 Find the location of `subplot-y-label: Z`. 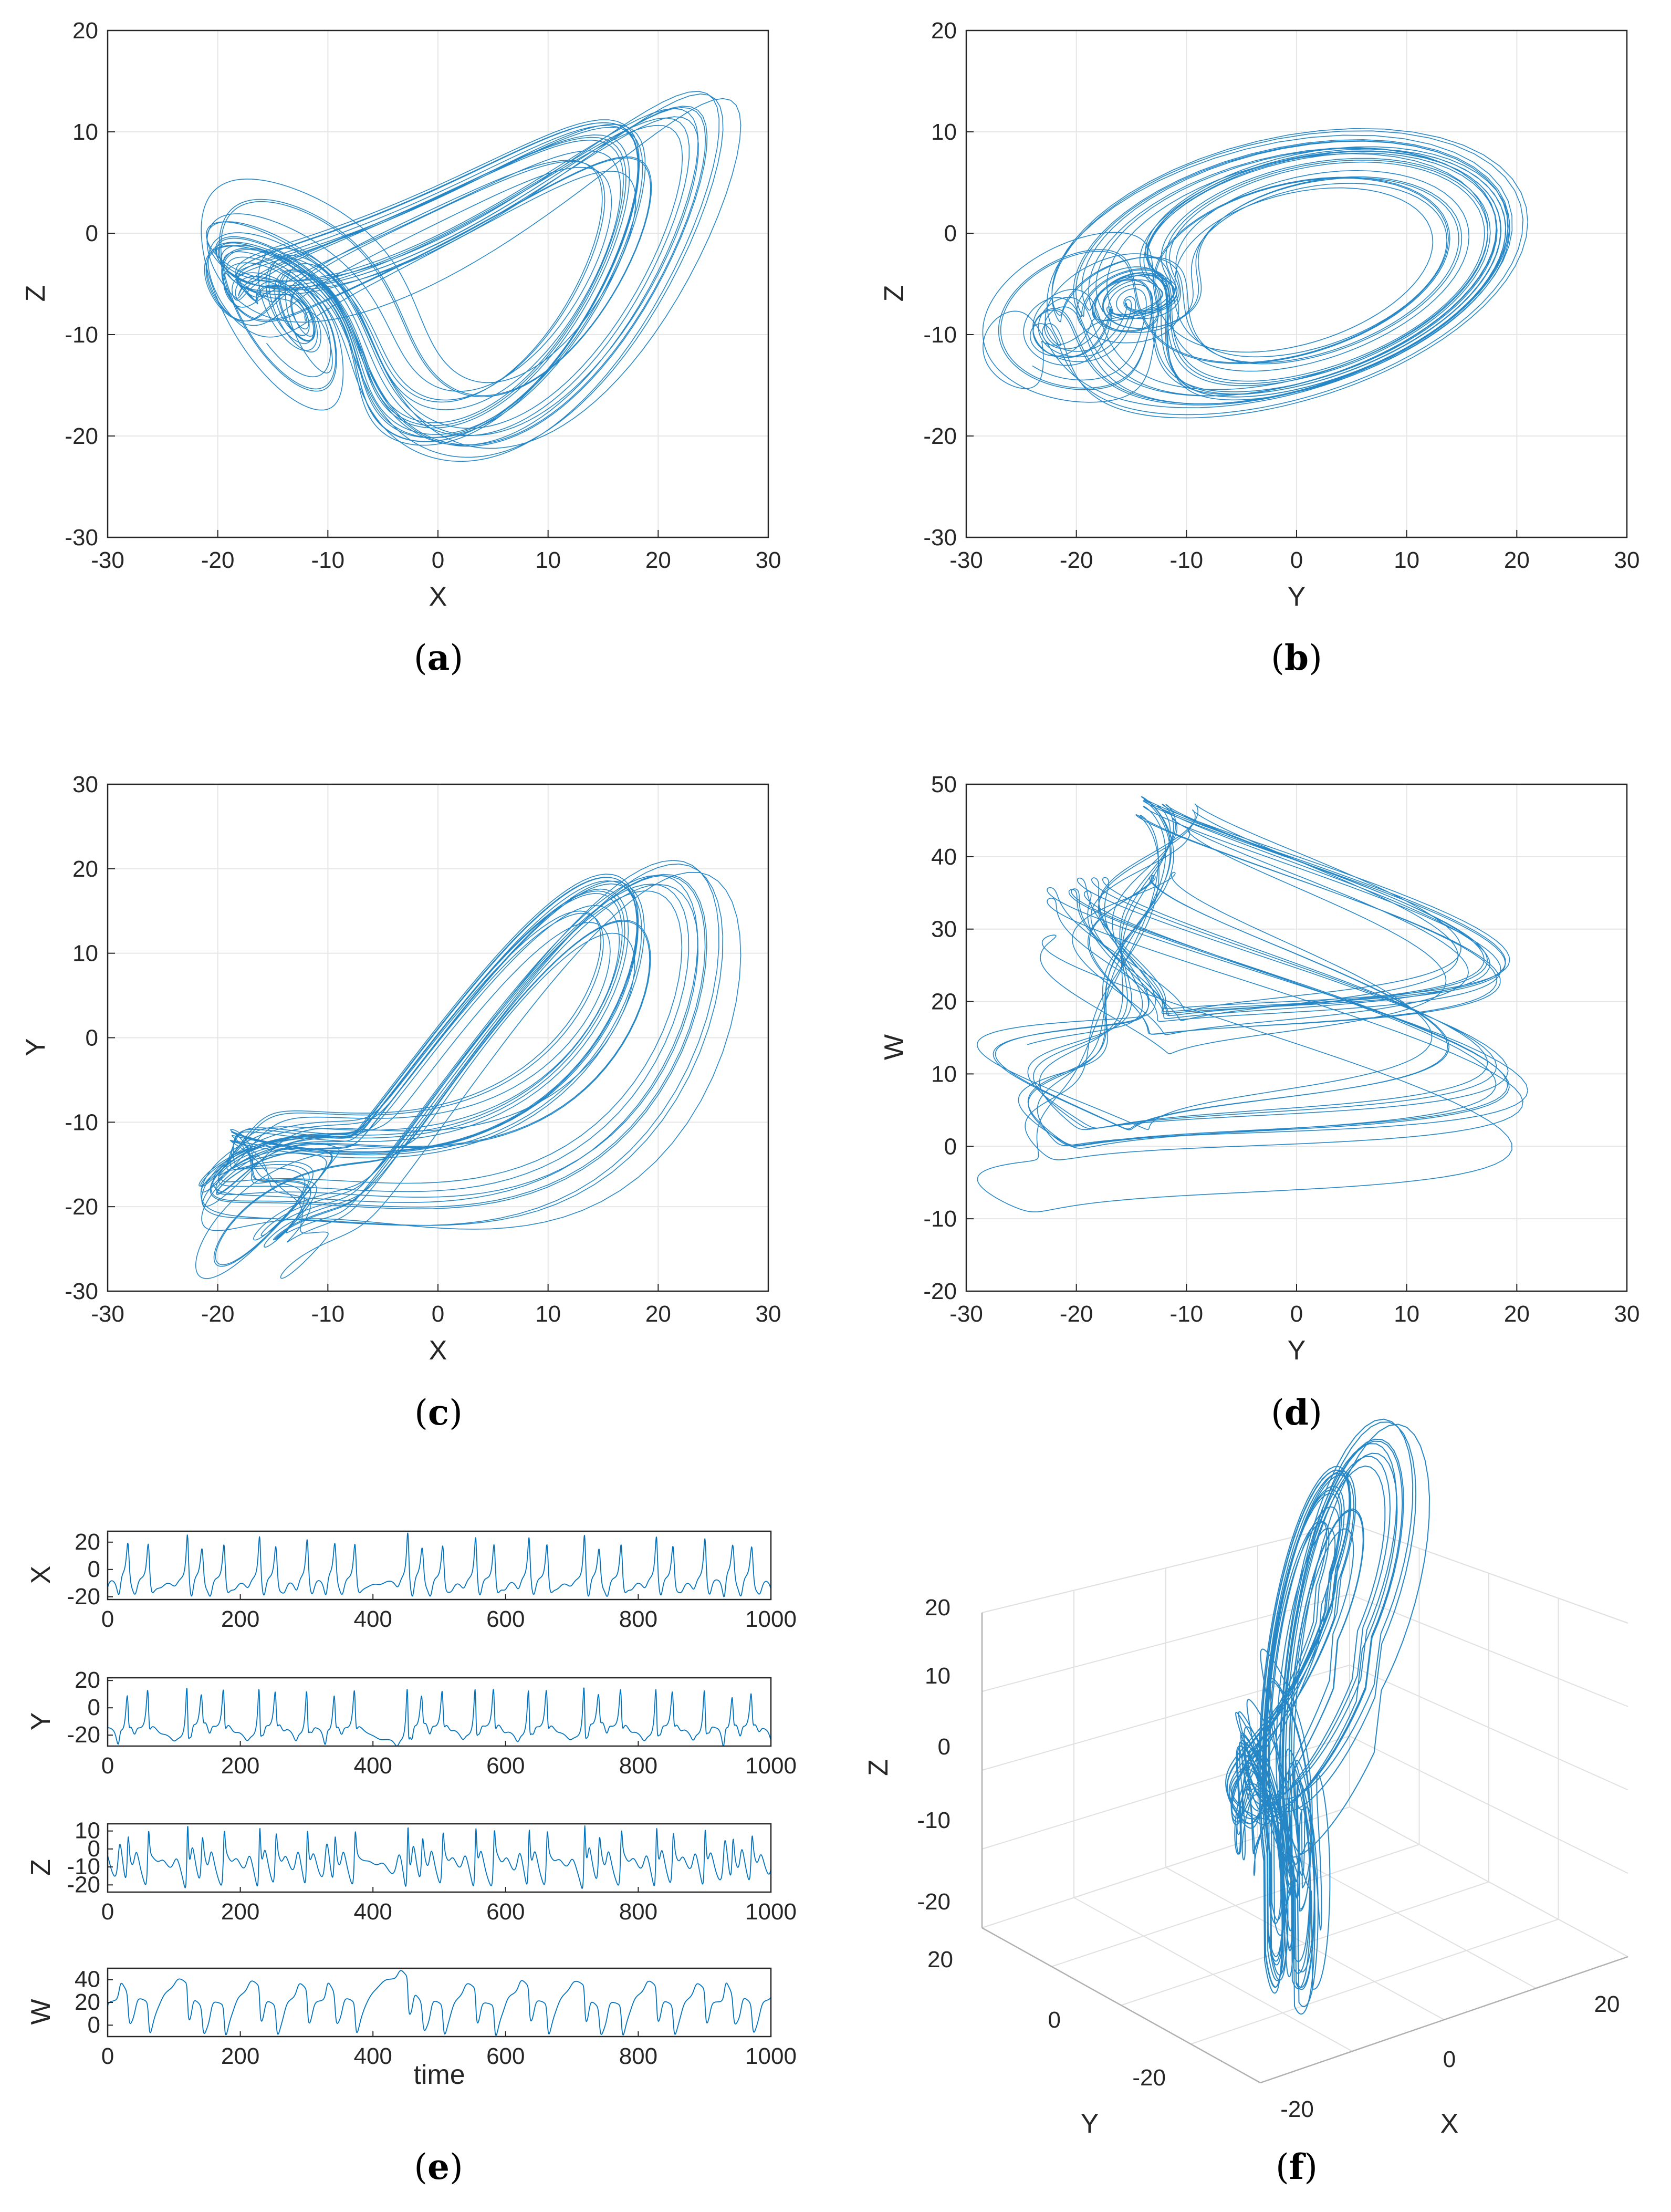

subplot-y-label: Z is located at coordinates (41, 1867).